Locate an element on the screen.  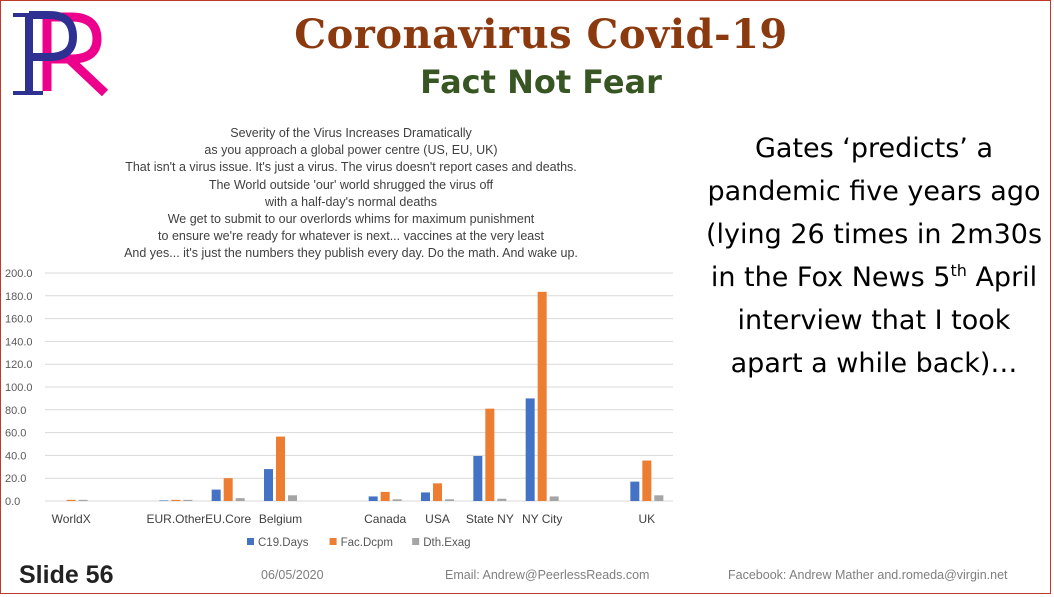
pr-logo-icon is located at coordinates (61, 54).